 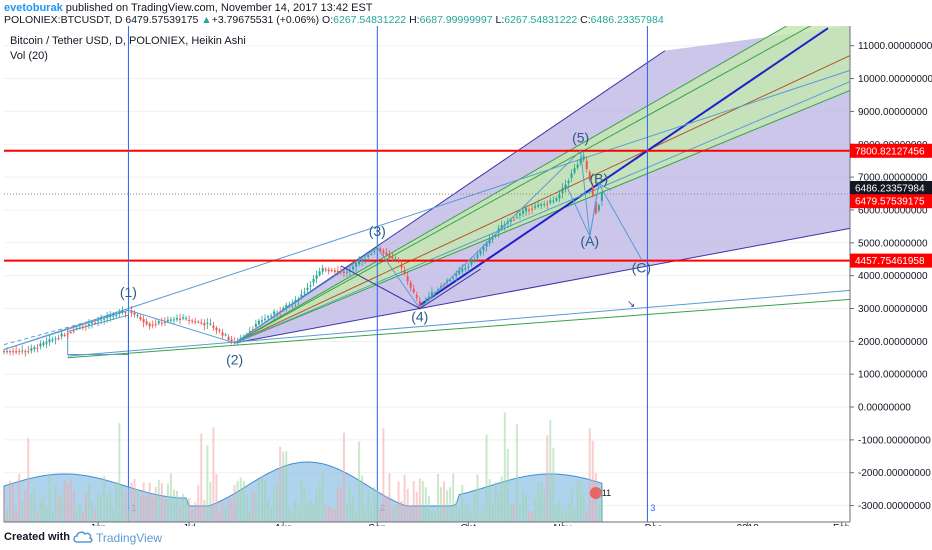 What do you see at coordinates (33, 8) in the screenshot?
I see `author-link: evetoburak` at bounding box center [33, 8].